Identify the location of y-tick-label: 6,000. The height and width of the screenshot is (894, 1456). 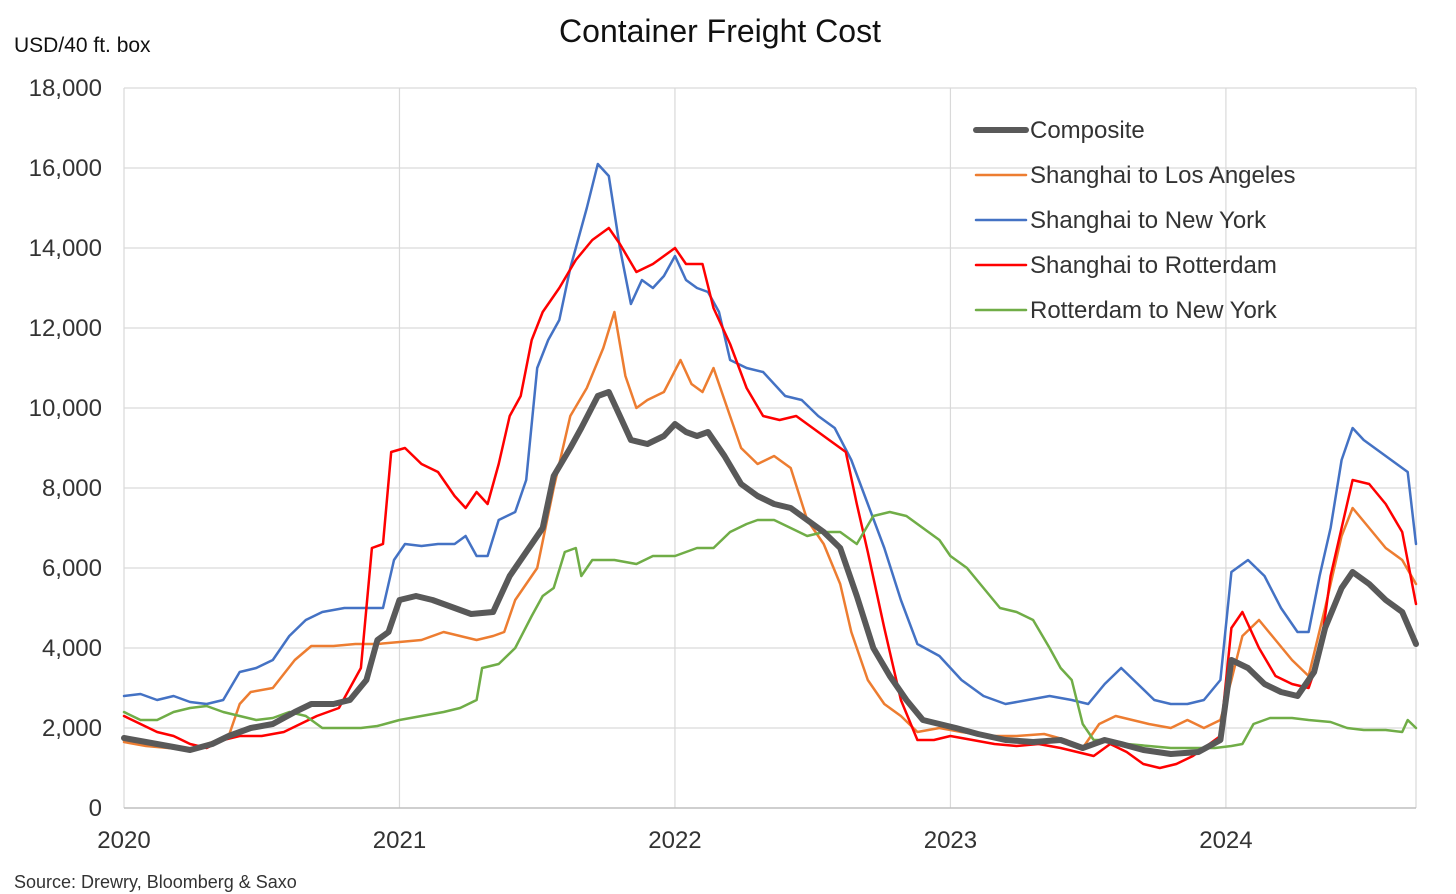
(72, 568).